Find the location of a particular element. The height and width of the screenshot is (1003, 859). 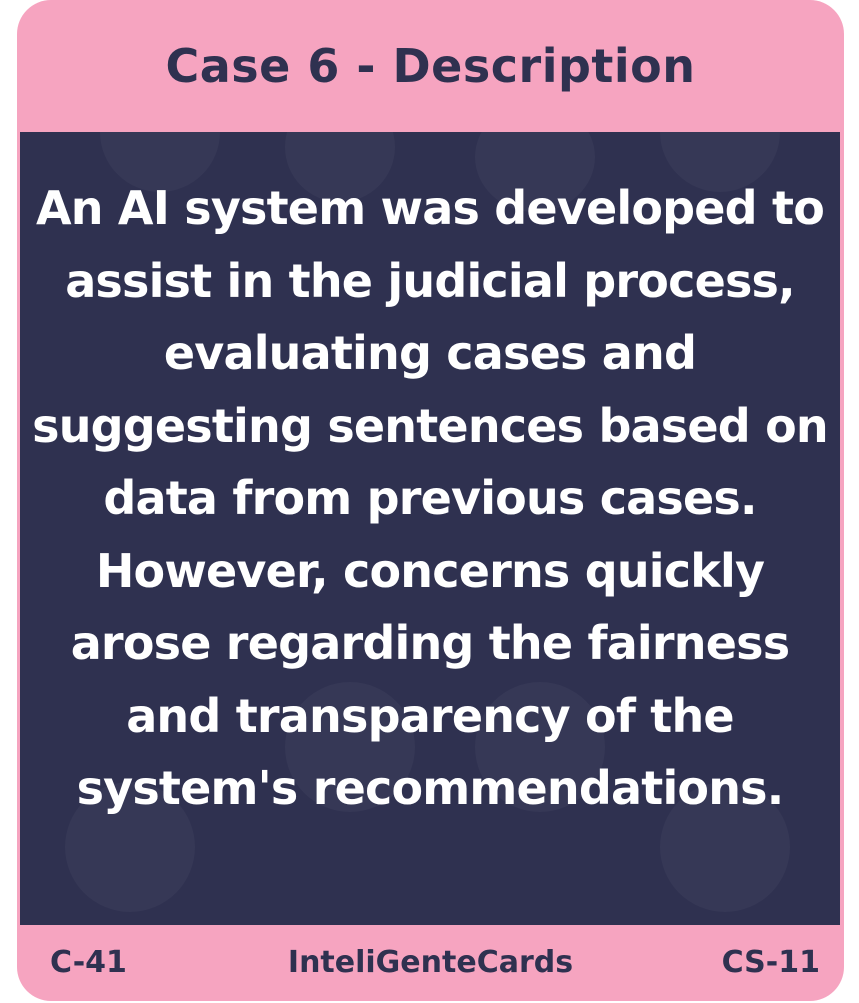

card-header: Case 6 - Description is located at coordinates (430, 66).